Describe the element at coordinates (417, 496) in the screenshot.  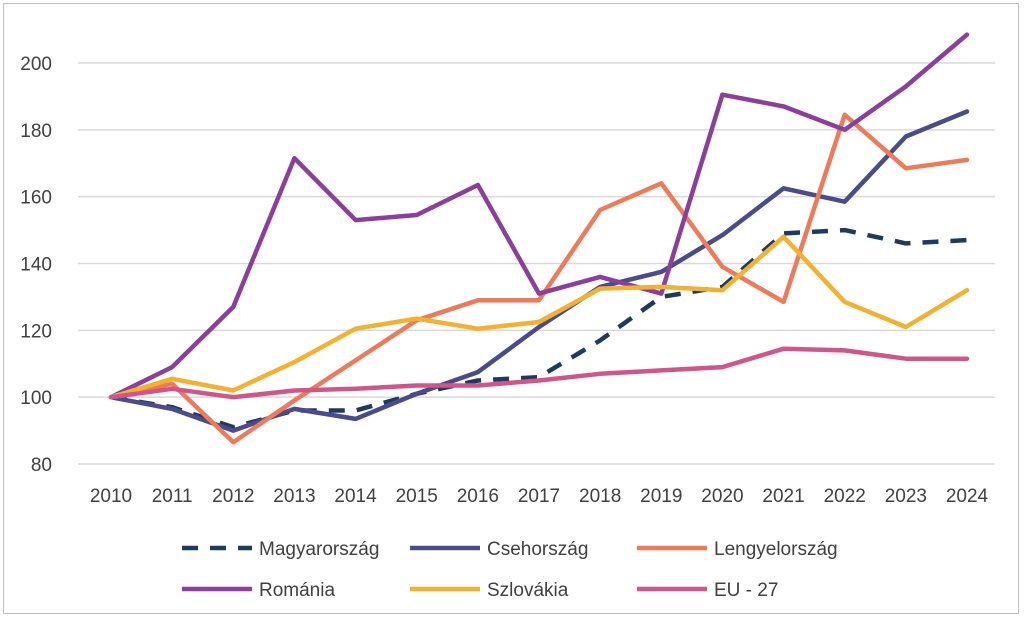
I see `x-tick-label: 2015` at that location.